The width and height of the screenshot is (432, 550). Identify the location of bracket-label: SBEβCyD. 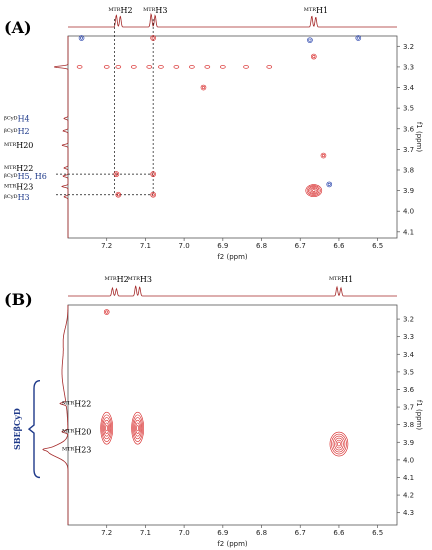
(17, 429).